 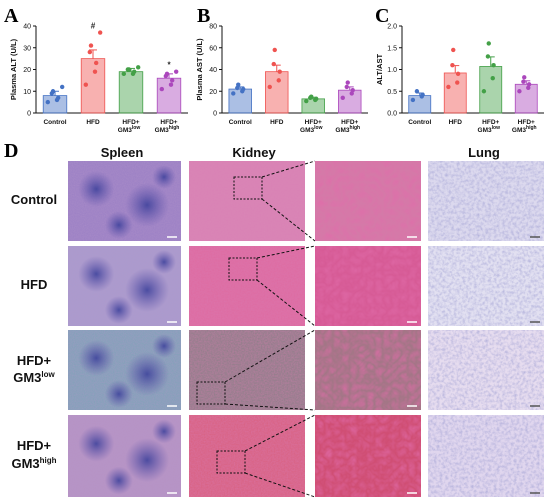 What do you see at coordinates (392, 70) in the screenshot?
I see `y-tick-label: 1.0` at bounding box center [392, 70].